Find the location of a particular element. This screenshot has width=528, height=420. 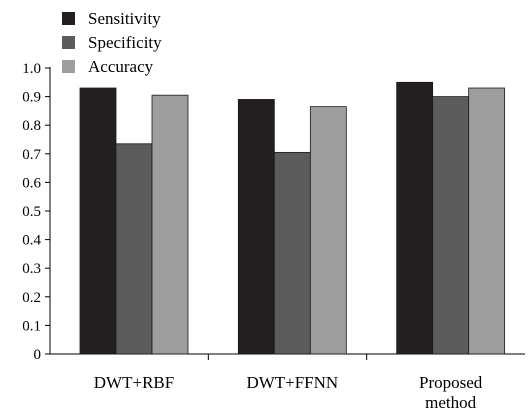

y-tick-label: 0.6 is located at coordinates (31, 183).